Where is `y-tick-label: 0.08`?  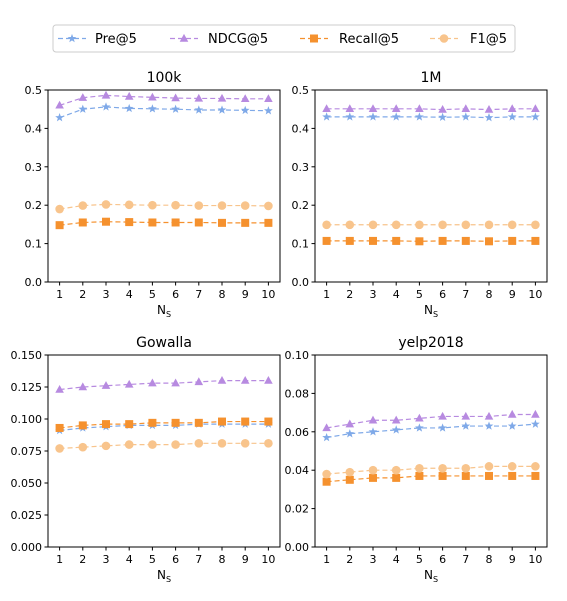 y-tick-label: 0.08 is located at coordinates (297, 393).